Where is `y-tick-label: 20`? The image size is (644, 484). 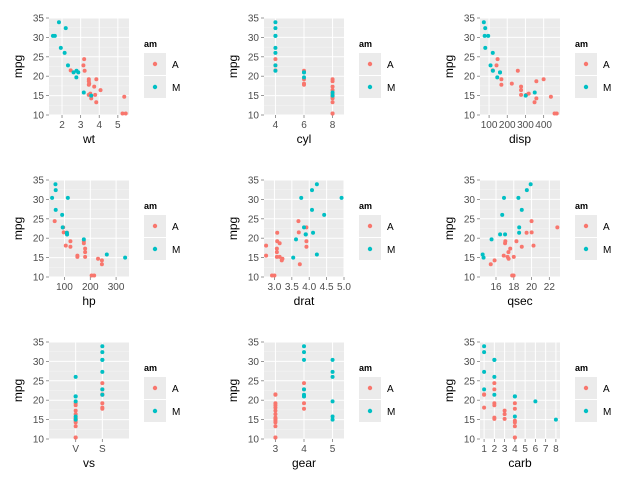
y-tick-label: 20 is located at coordinates (470, 401).